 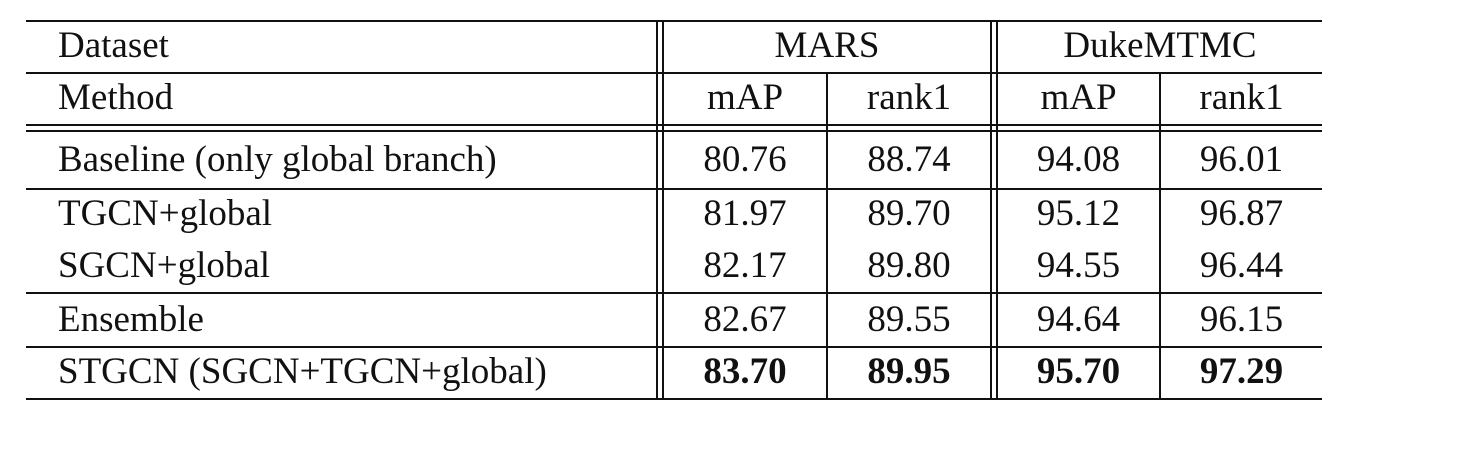 What do you see at coordinates (1241, 213) in the screenshot?
I see `row-duke-rank1: 96.87` at bounding box center [1241, 213].